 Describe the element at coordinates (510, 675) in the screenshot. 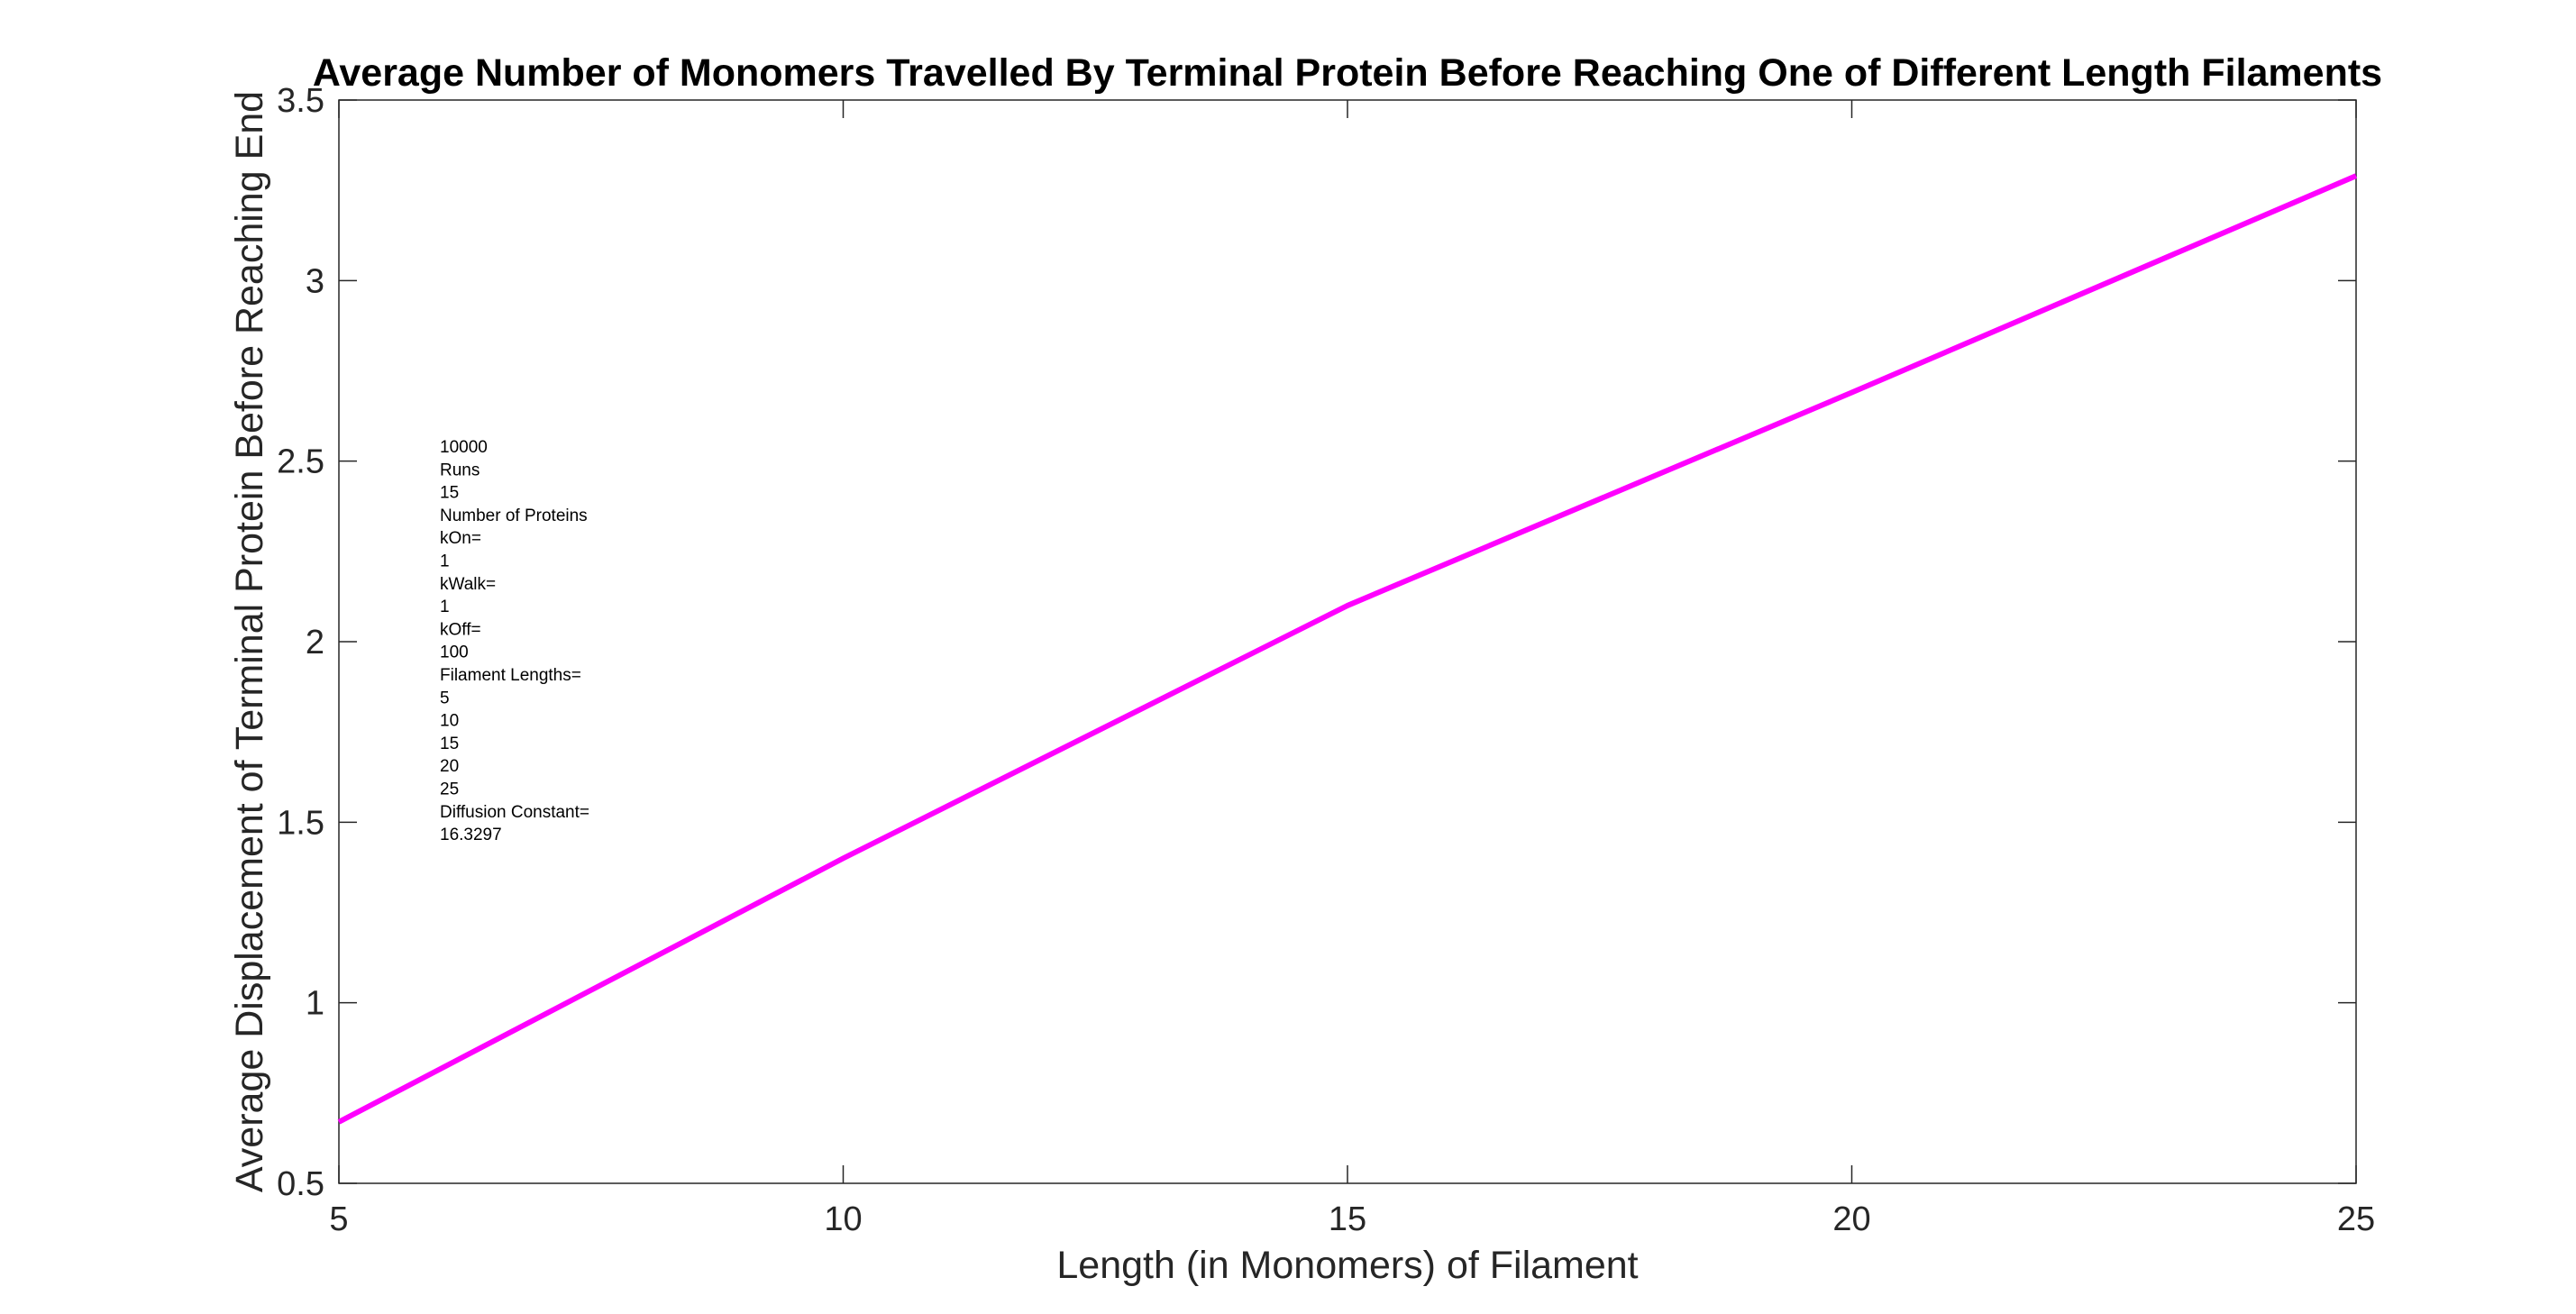

I see `annotation-line: Filament Lengths=` at that location.